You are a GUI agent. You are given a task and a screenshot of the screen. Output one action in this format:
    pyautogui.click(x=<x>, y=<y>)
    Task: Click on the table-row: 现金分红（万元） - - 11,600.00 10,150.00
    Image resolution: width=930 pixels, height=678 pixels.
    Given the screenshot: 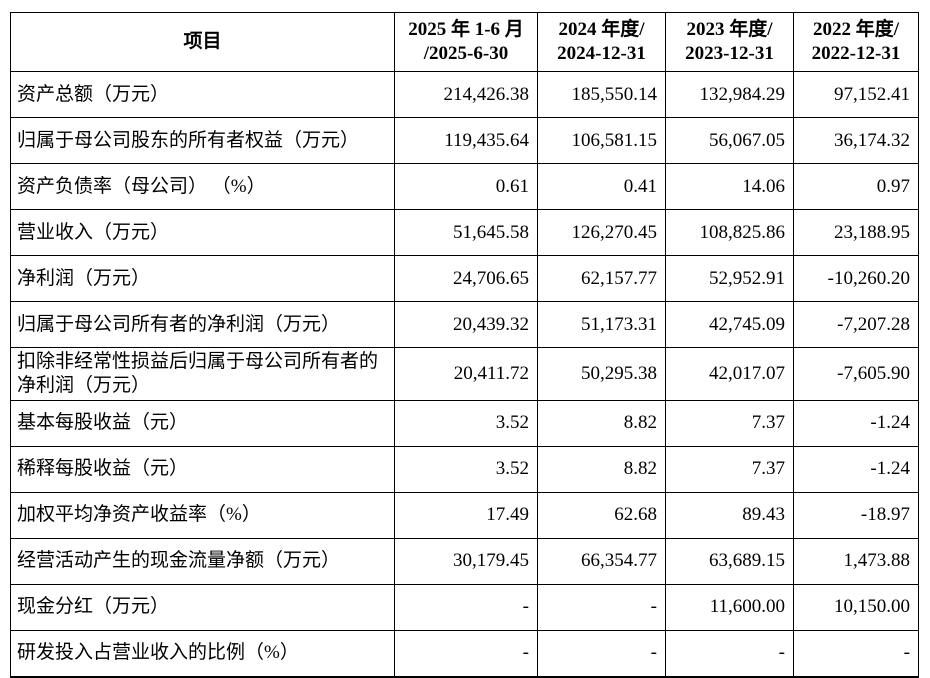 What is the action you would take?
    pyautogui.click(x=464, y=607)
    